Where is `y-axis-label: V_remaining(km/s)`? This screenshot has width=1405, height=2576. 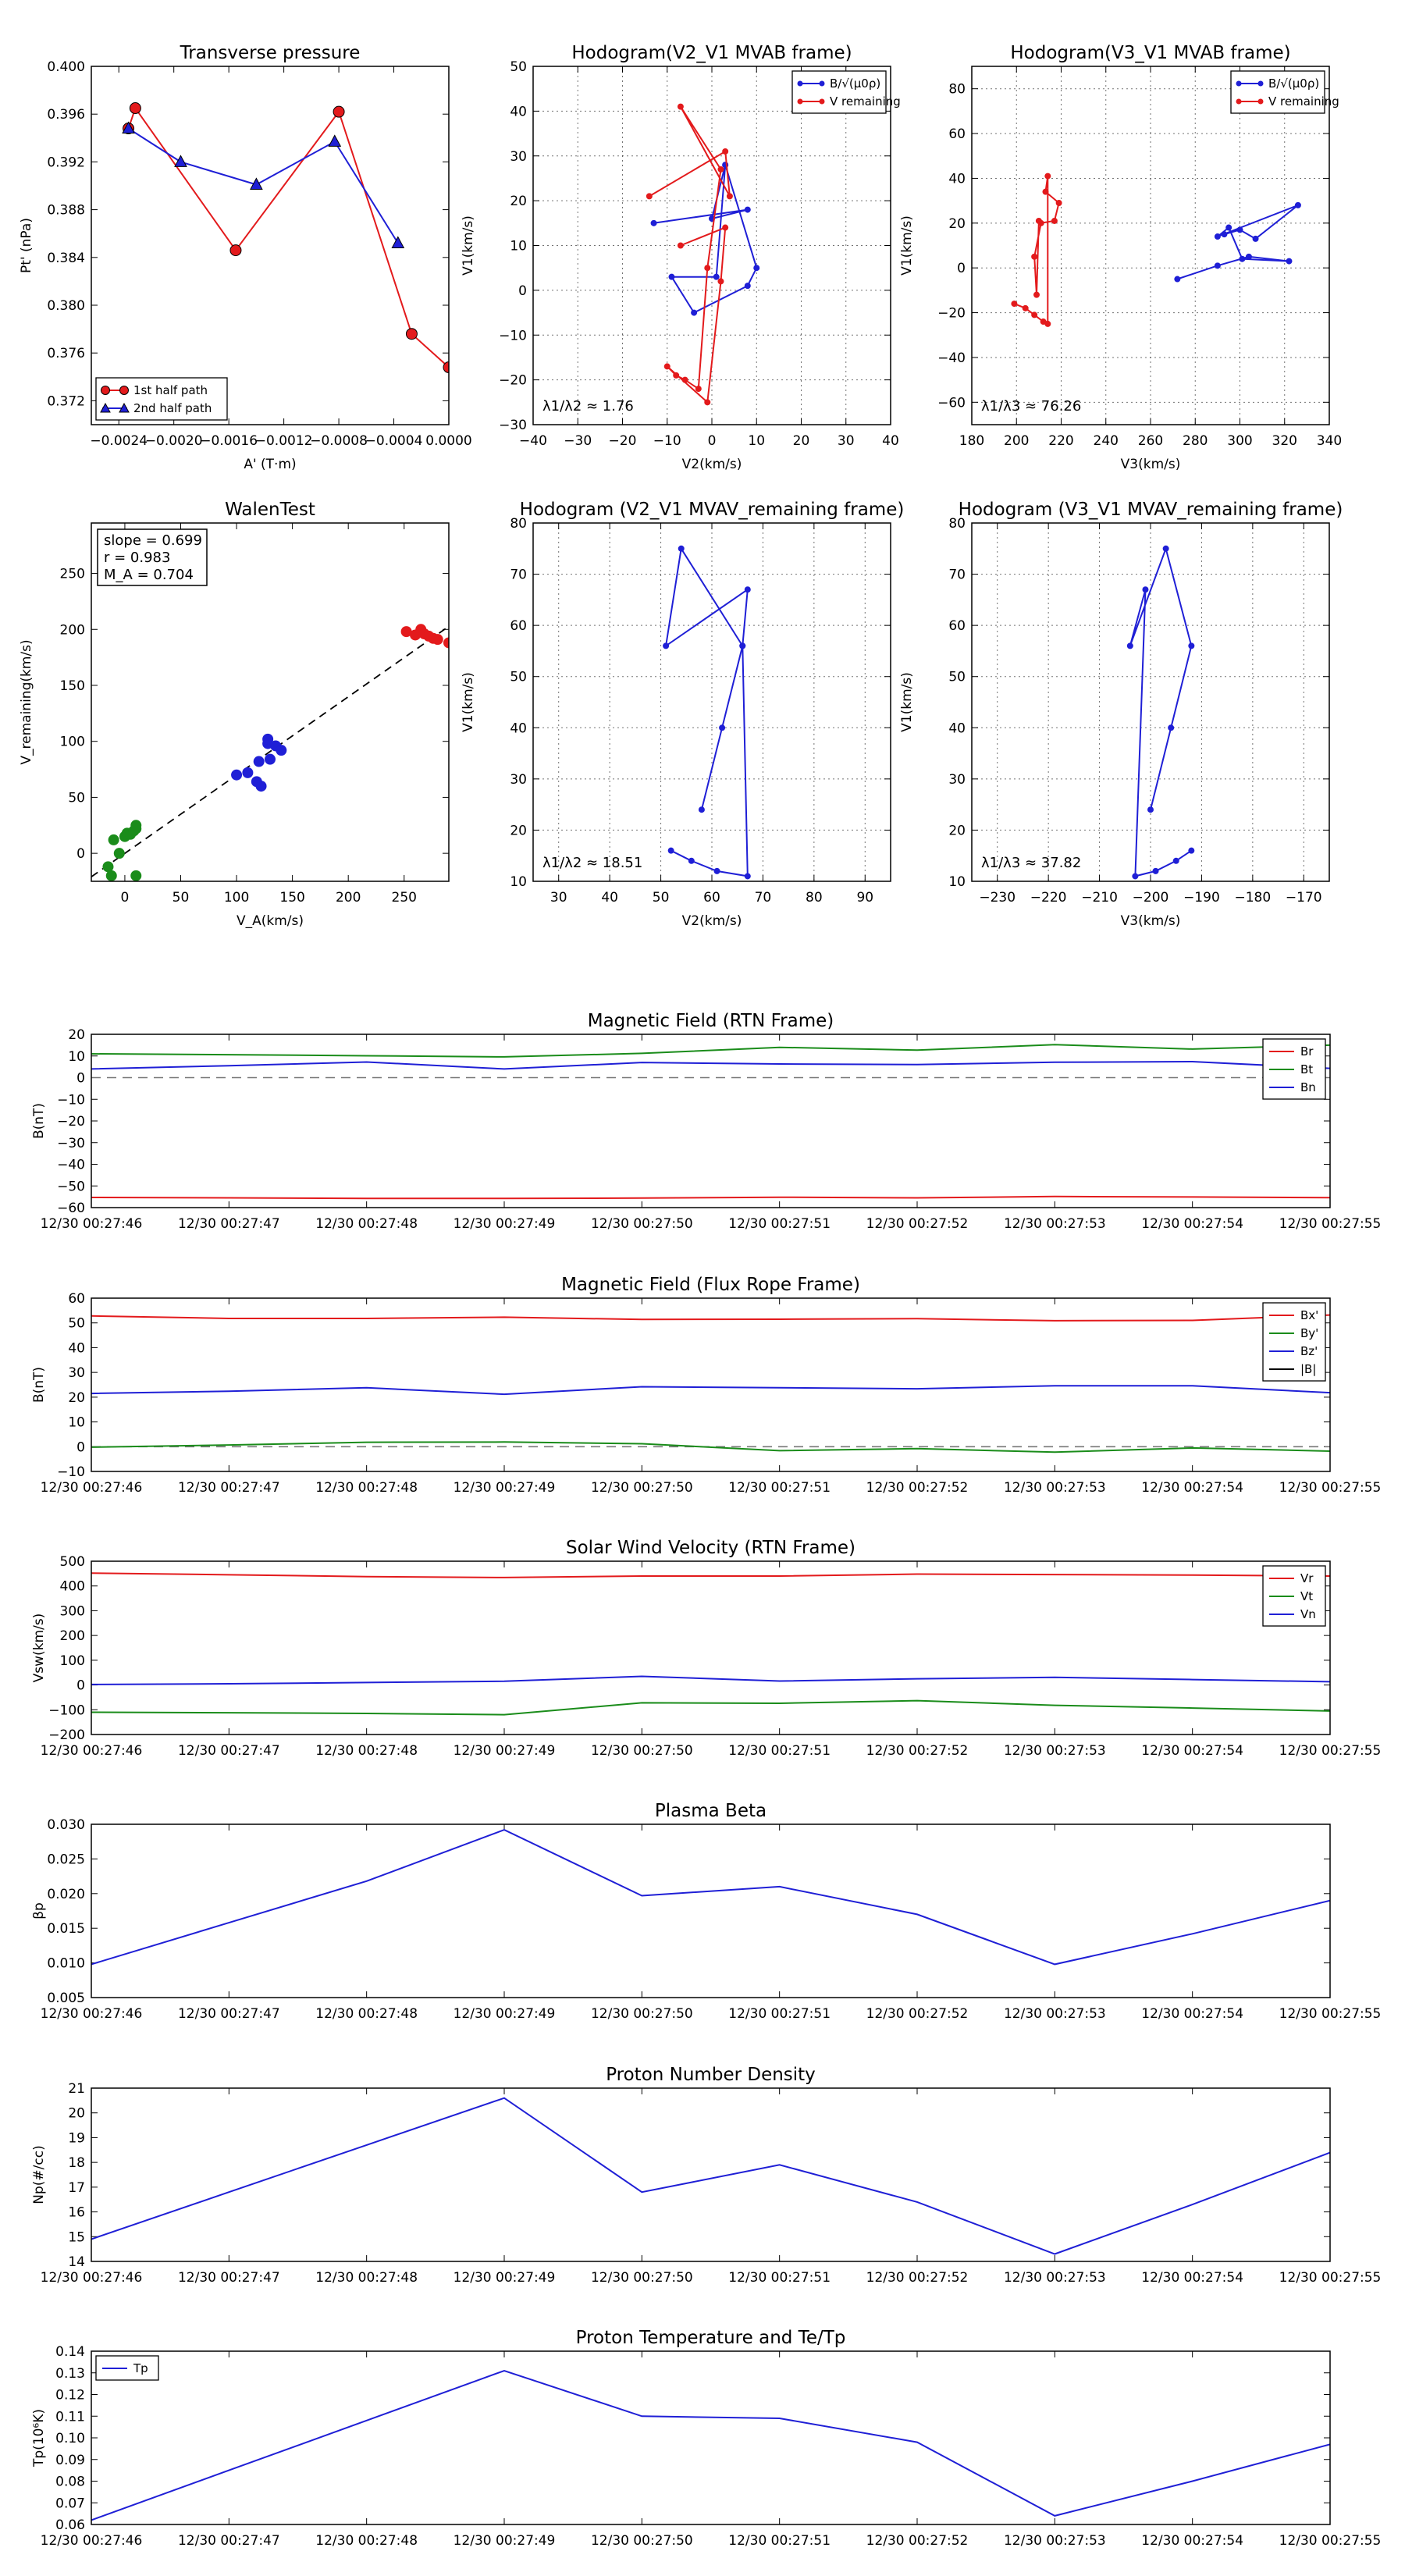
y-axis-label: V_remaining(km/s) is located at coordinates (26, 701).